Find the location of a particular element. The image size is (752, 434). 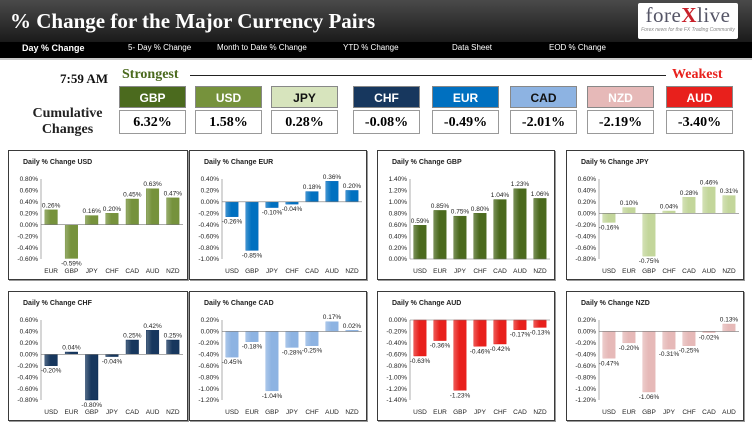

data-label: 0.02% is located at coordinates (352, 326).